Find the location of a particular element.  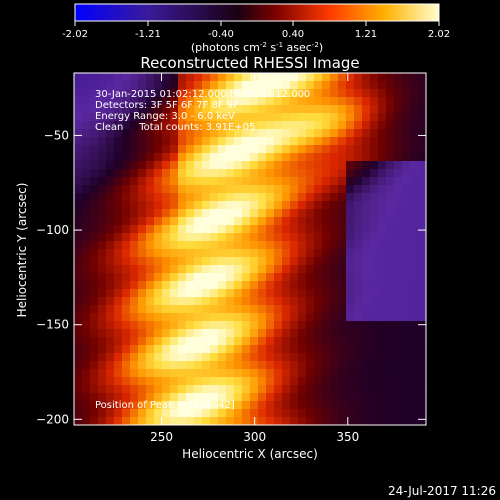

x-tick-label: 350 is located at coordinates (347, 437).